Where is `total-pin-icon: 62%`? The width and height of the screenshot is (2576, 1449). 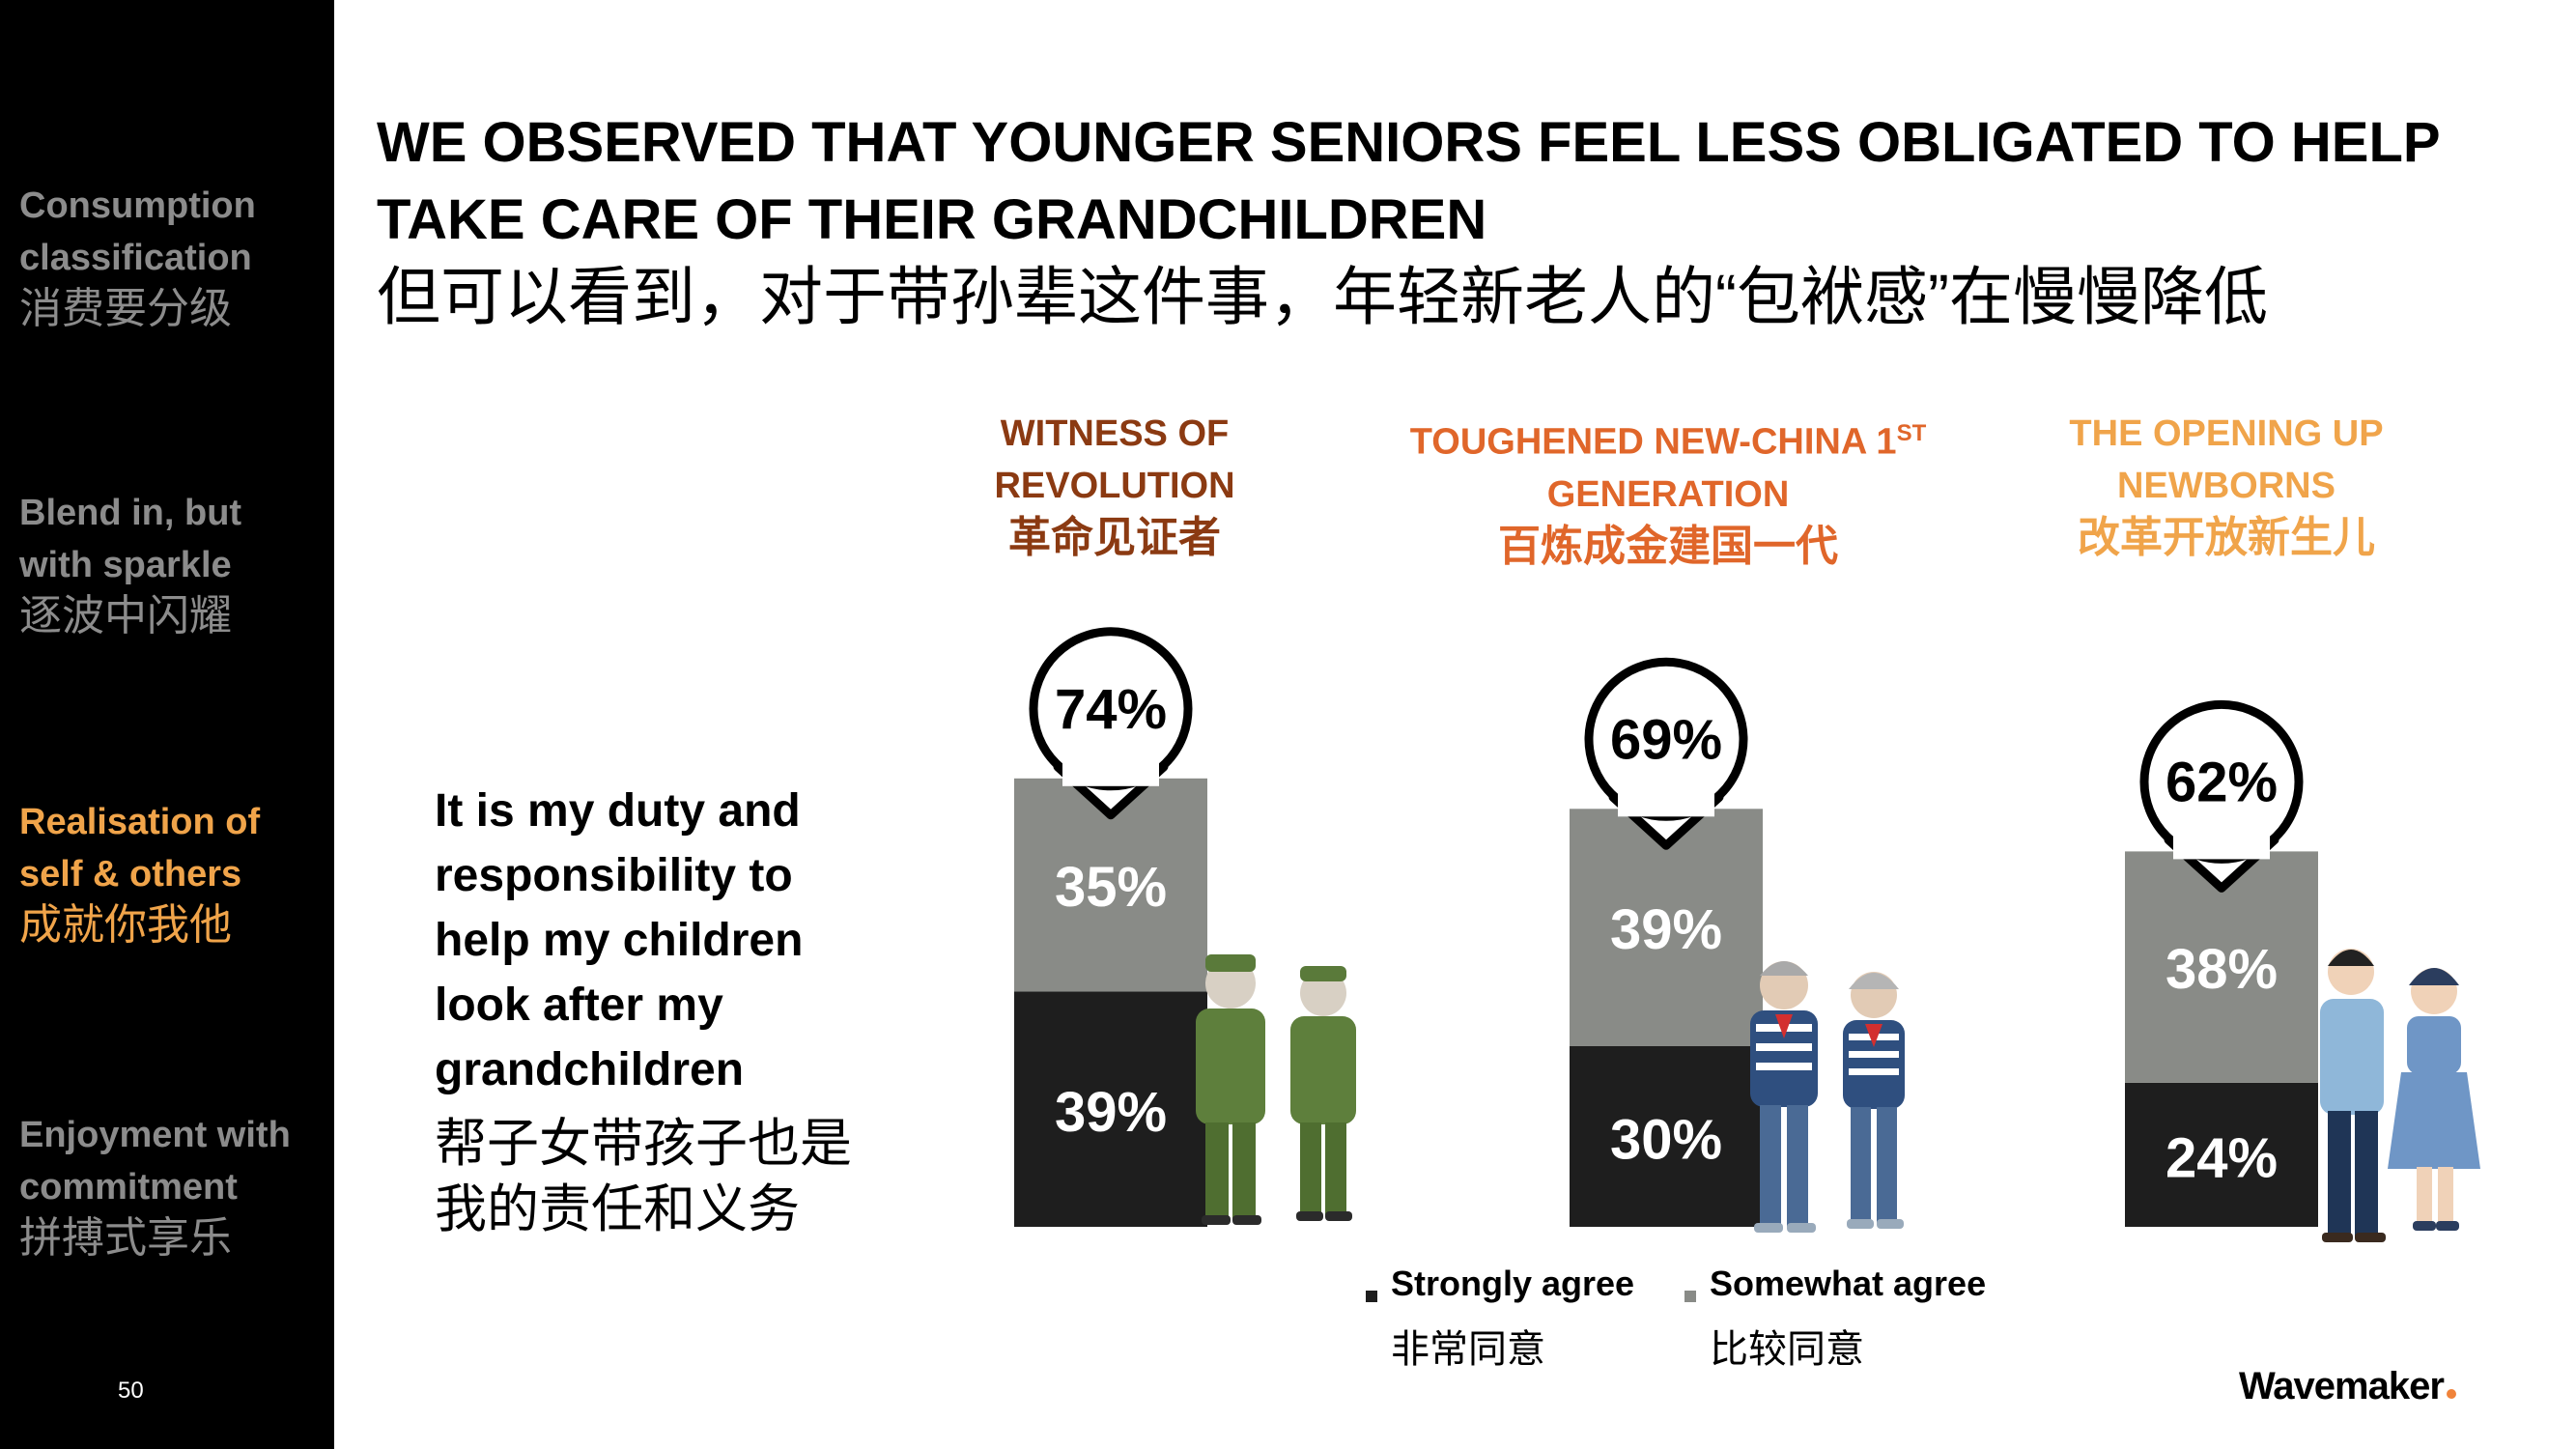
total-pin-icon: 62% is located at coordinates (2221, 796).